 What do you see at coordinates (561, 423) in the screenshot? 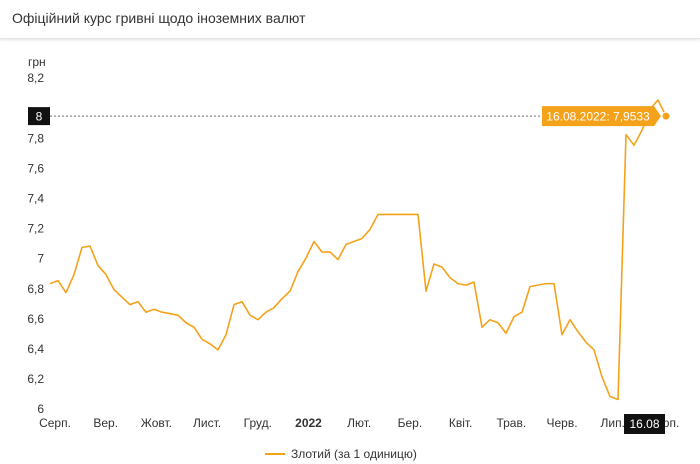
I see `x-tick-label: Черв.` at bounding box center [561, 423].